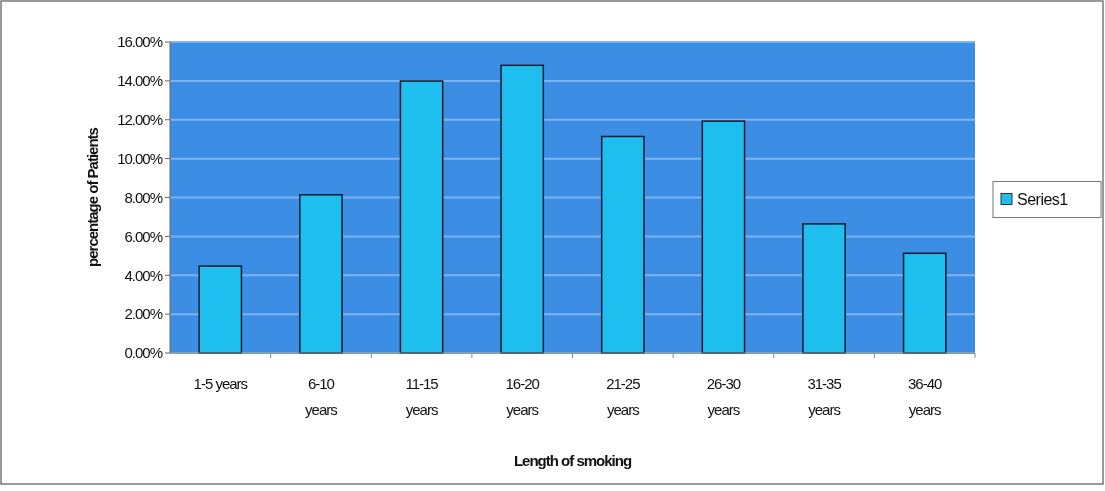  What do you see at coordinates (321, 396) in the screenshot?
I see `x-tick-label: 6-10 years` at bounding box center [321, 396].